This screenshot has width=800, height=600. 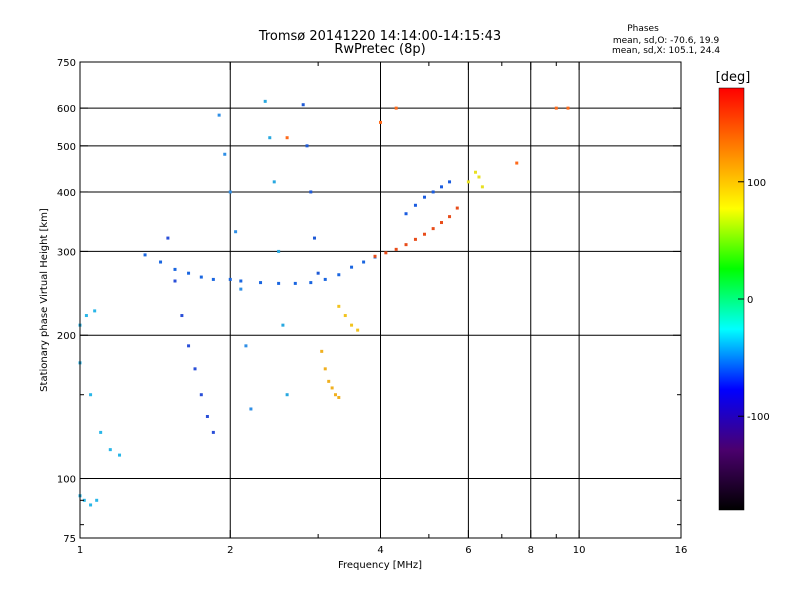 What do you see at coordinates (666, 41) in the screenshot?
I see `stats-line-o: mean, sd,O: -70.6, 19.9` at bounding box center [666, 41].